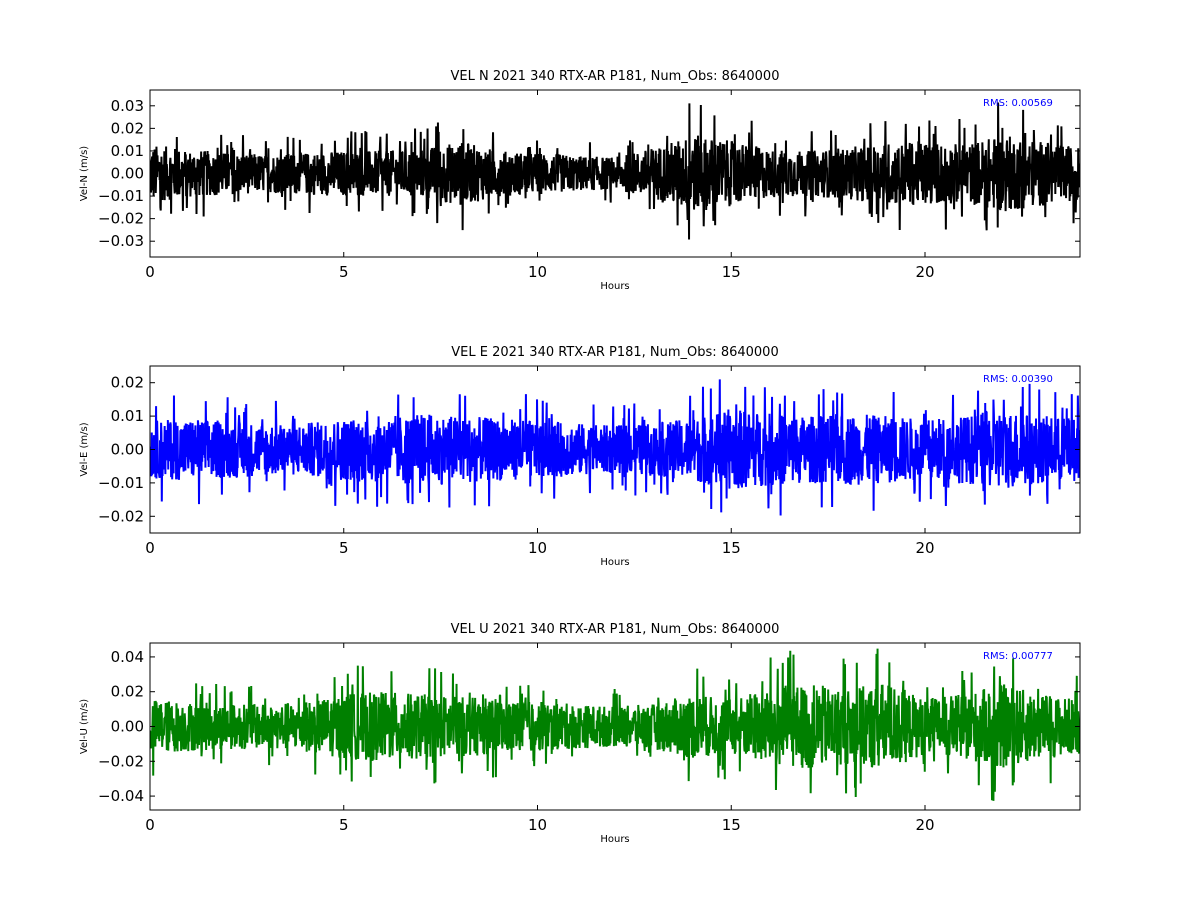 The height and width of the screenshot is (900, 1200). I want to click on y-tick-label: 0.04, so click(127, 657).